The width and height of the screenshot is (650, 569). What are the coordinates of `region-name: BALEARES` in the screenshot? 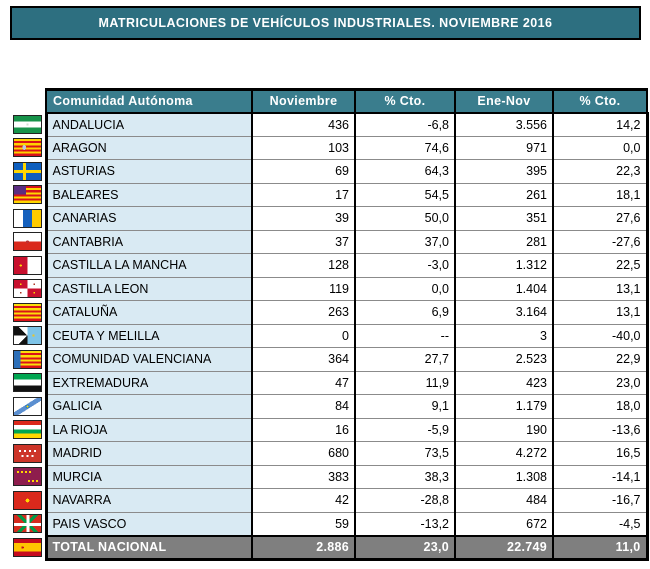 It's located at (148, 194).